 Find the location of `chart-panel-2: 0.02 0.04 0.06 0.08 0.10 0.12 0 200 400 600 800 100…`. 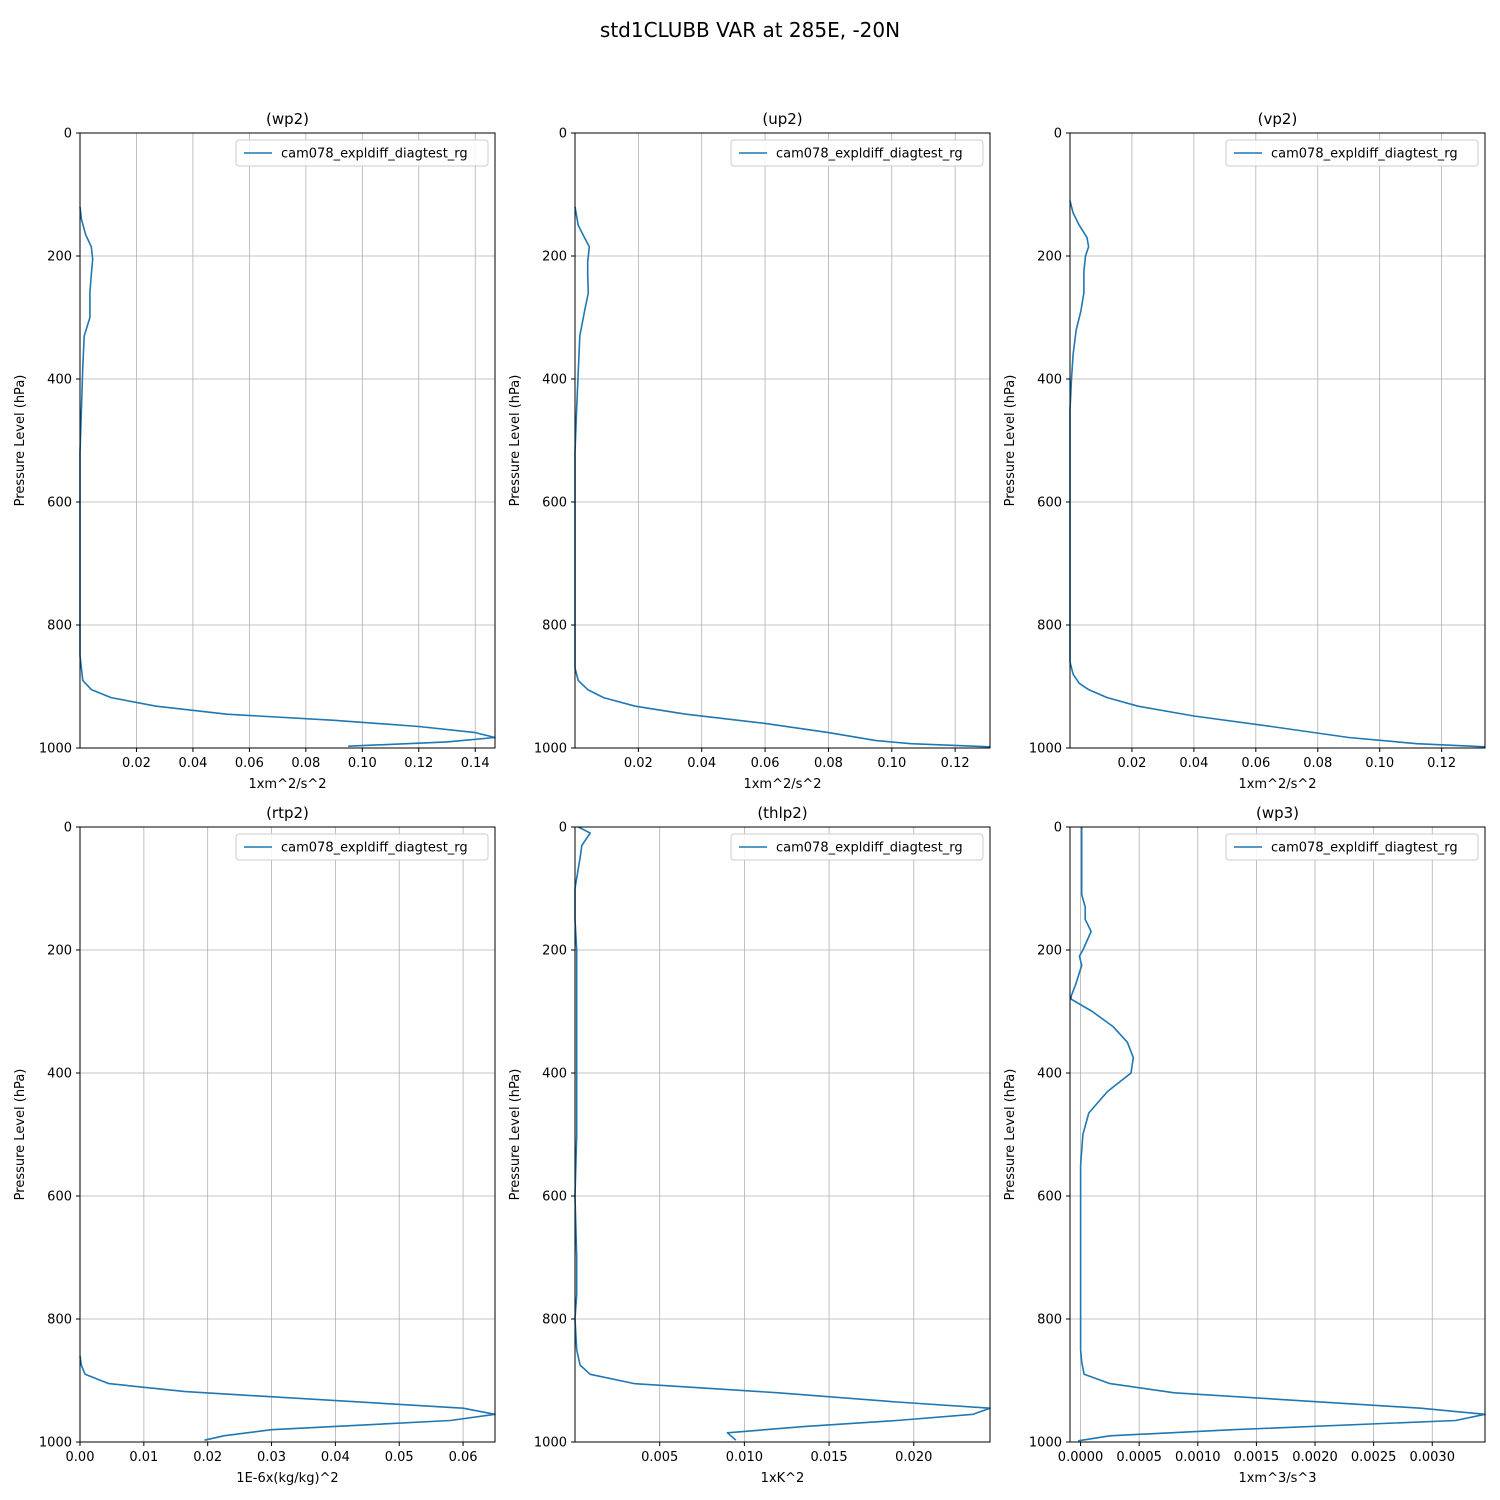

chart-panel-2: 0.02 0.04 0.06 0.08 0.10 0.12 0 200 400 600 800 100… is located at coordinates (749, 451).